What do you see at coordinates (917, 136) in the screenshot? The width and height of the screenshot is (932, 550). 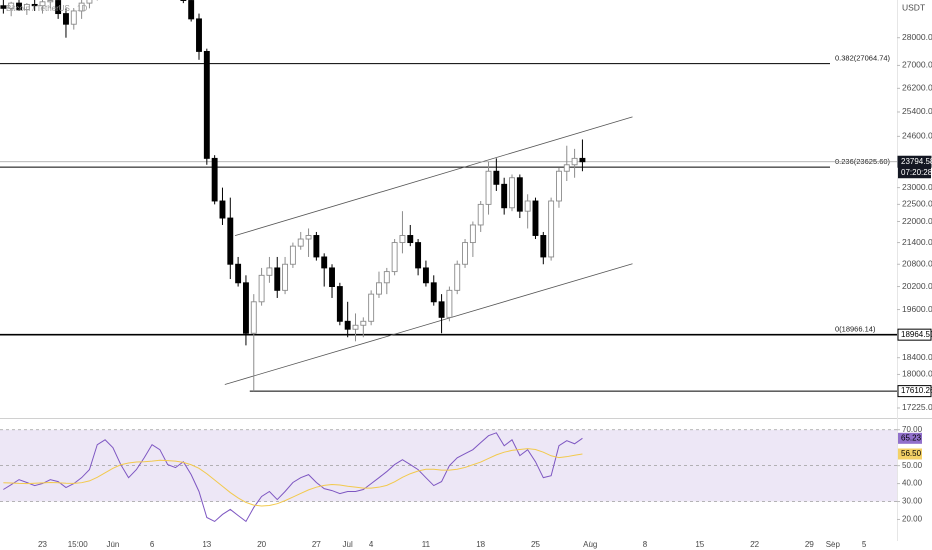 I see `y-tick-label: 24600.00` at bounding box center [917, 136].